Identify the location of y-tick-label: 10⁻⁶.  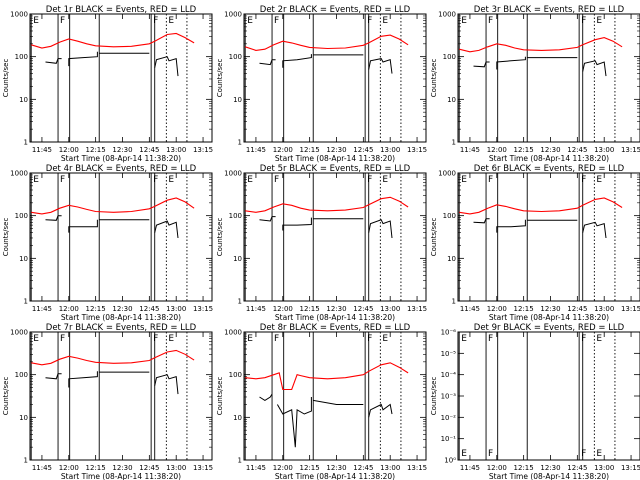
(449, 333).